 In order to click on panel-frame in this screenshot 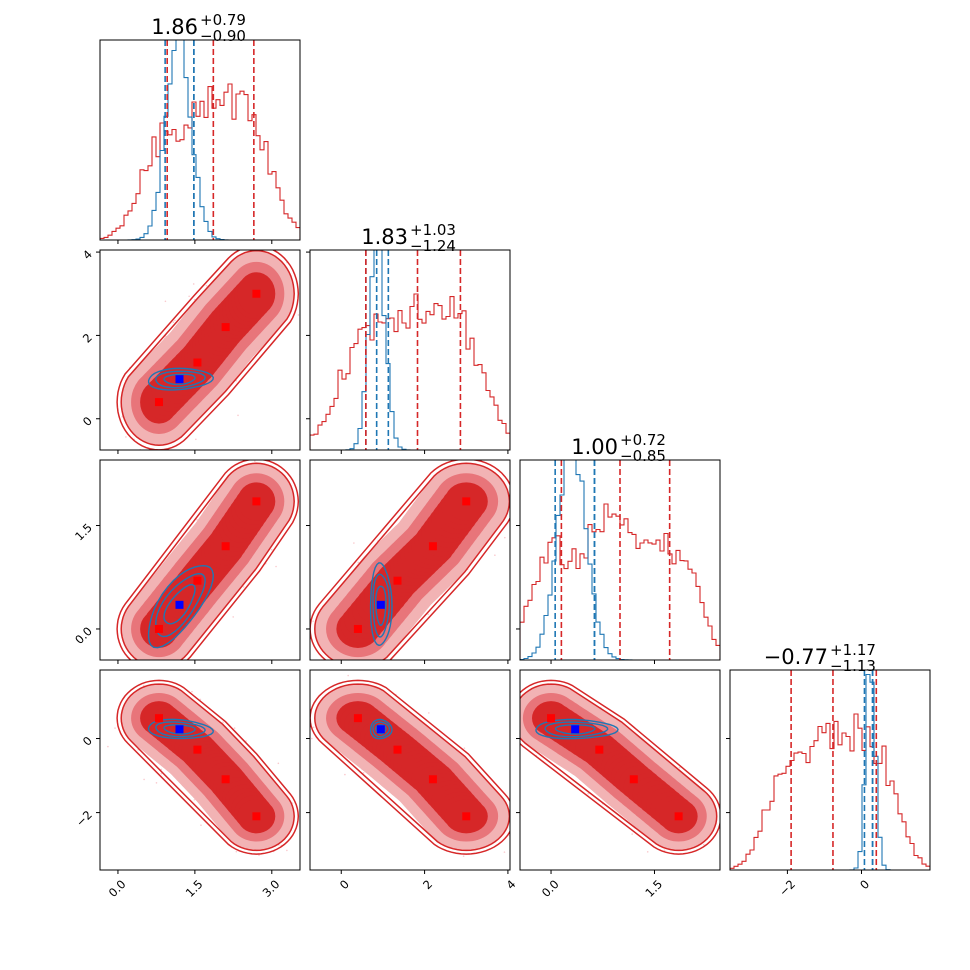, I will do `click(200, 350)`.